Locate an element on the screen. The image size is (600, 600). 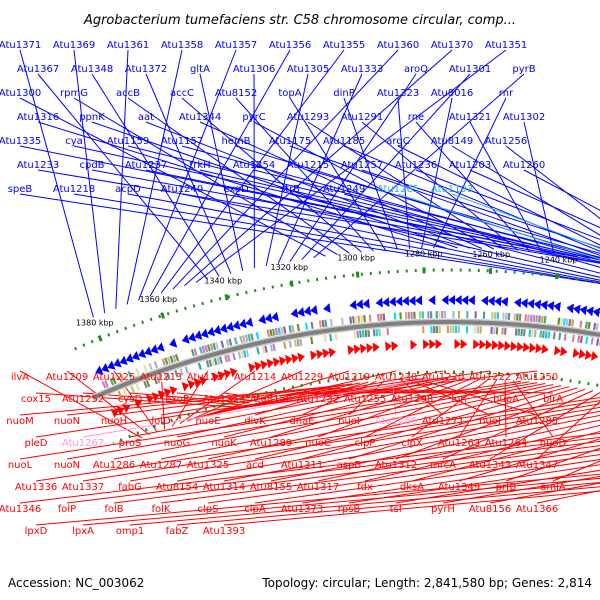
gene-label: pyrC is located at coordinates (253, 117).